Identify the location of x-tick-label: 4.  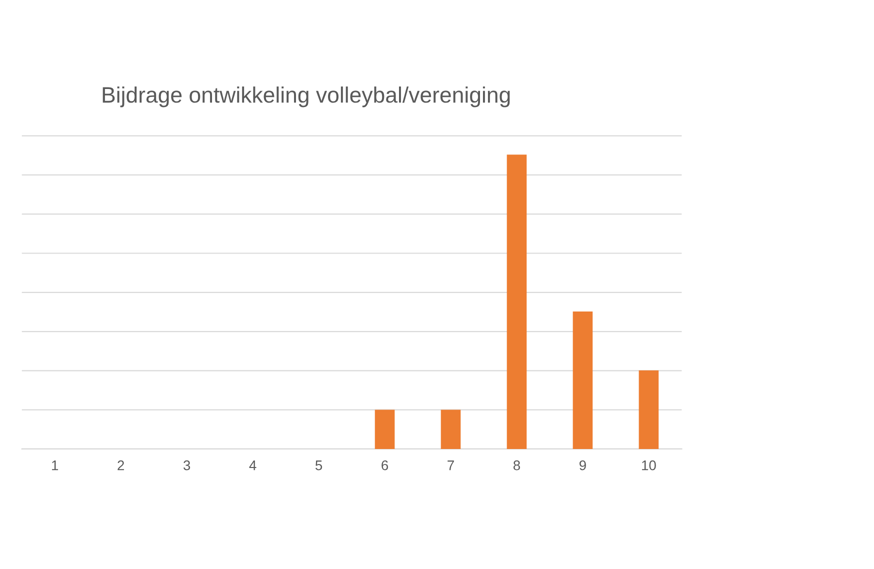
(252, 465).